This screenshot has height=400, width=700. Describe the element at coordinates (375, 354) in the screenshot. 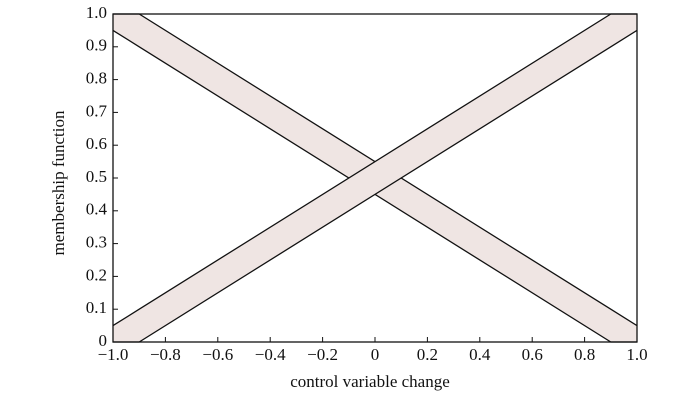

I see `x-tick-label: 0` at that location.